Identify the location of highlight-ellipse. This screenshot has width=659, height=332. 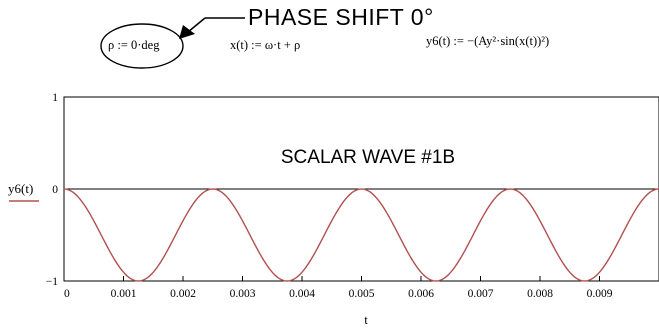
(142, 46).